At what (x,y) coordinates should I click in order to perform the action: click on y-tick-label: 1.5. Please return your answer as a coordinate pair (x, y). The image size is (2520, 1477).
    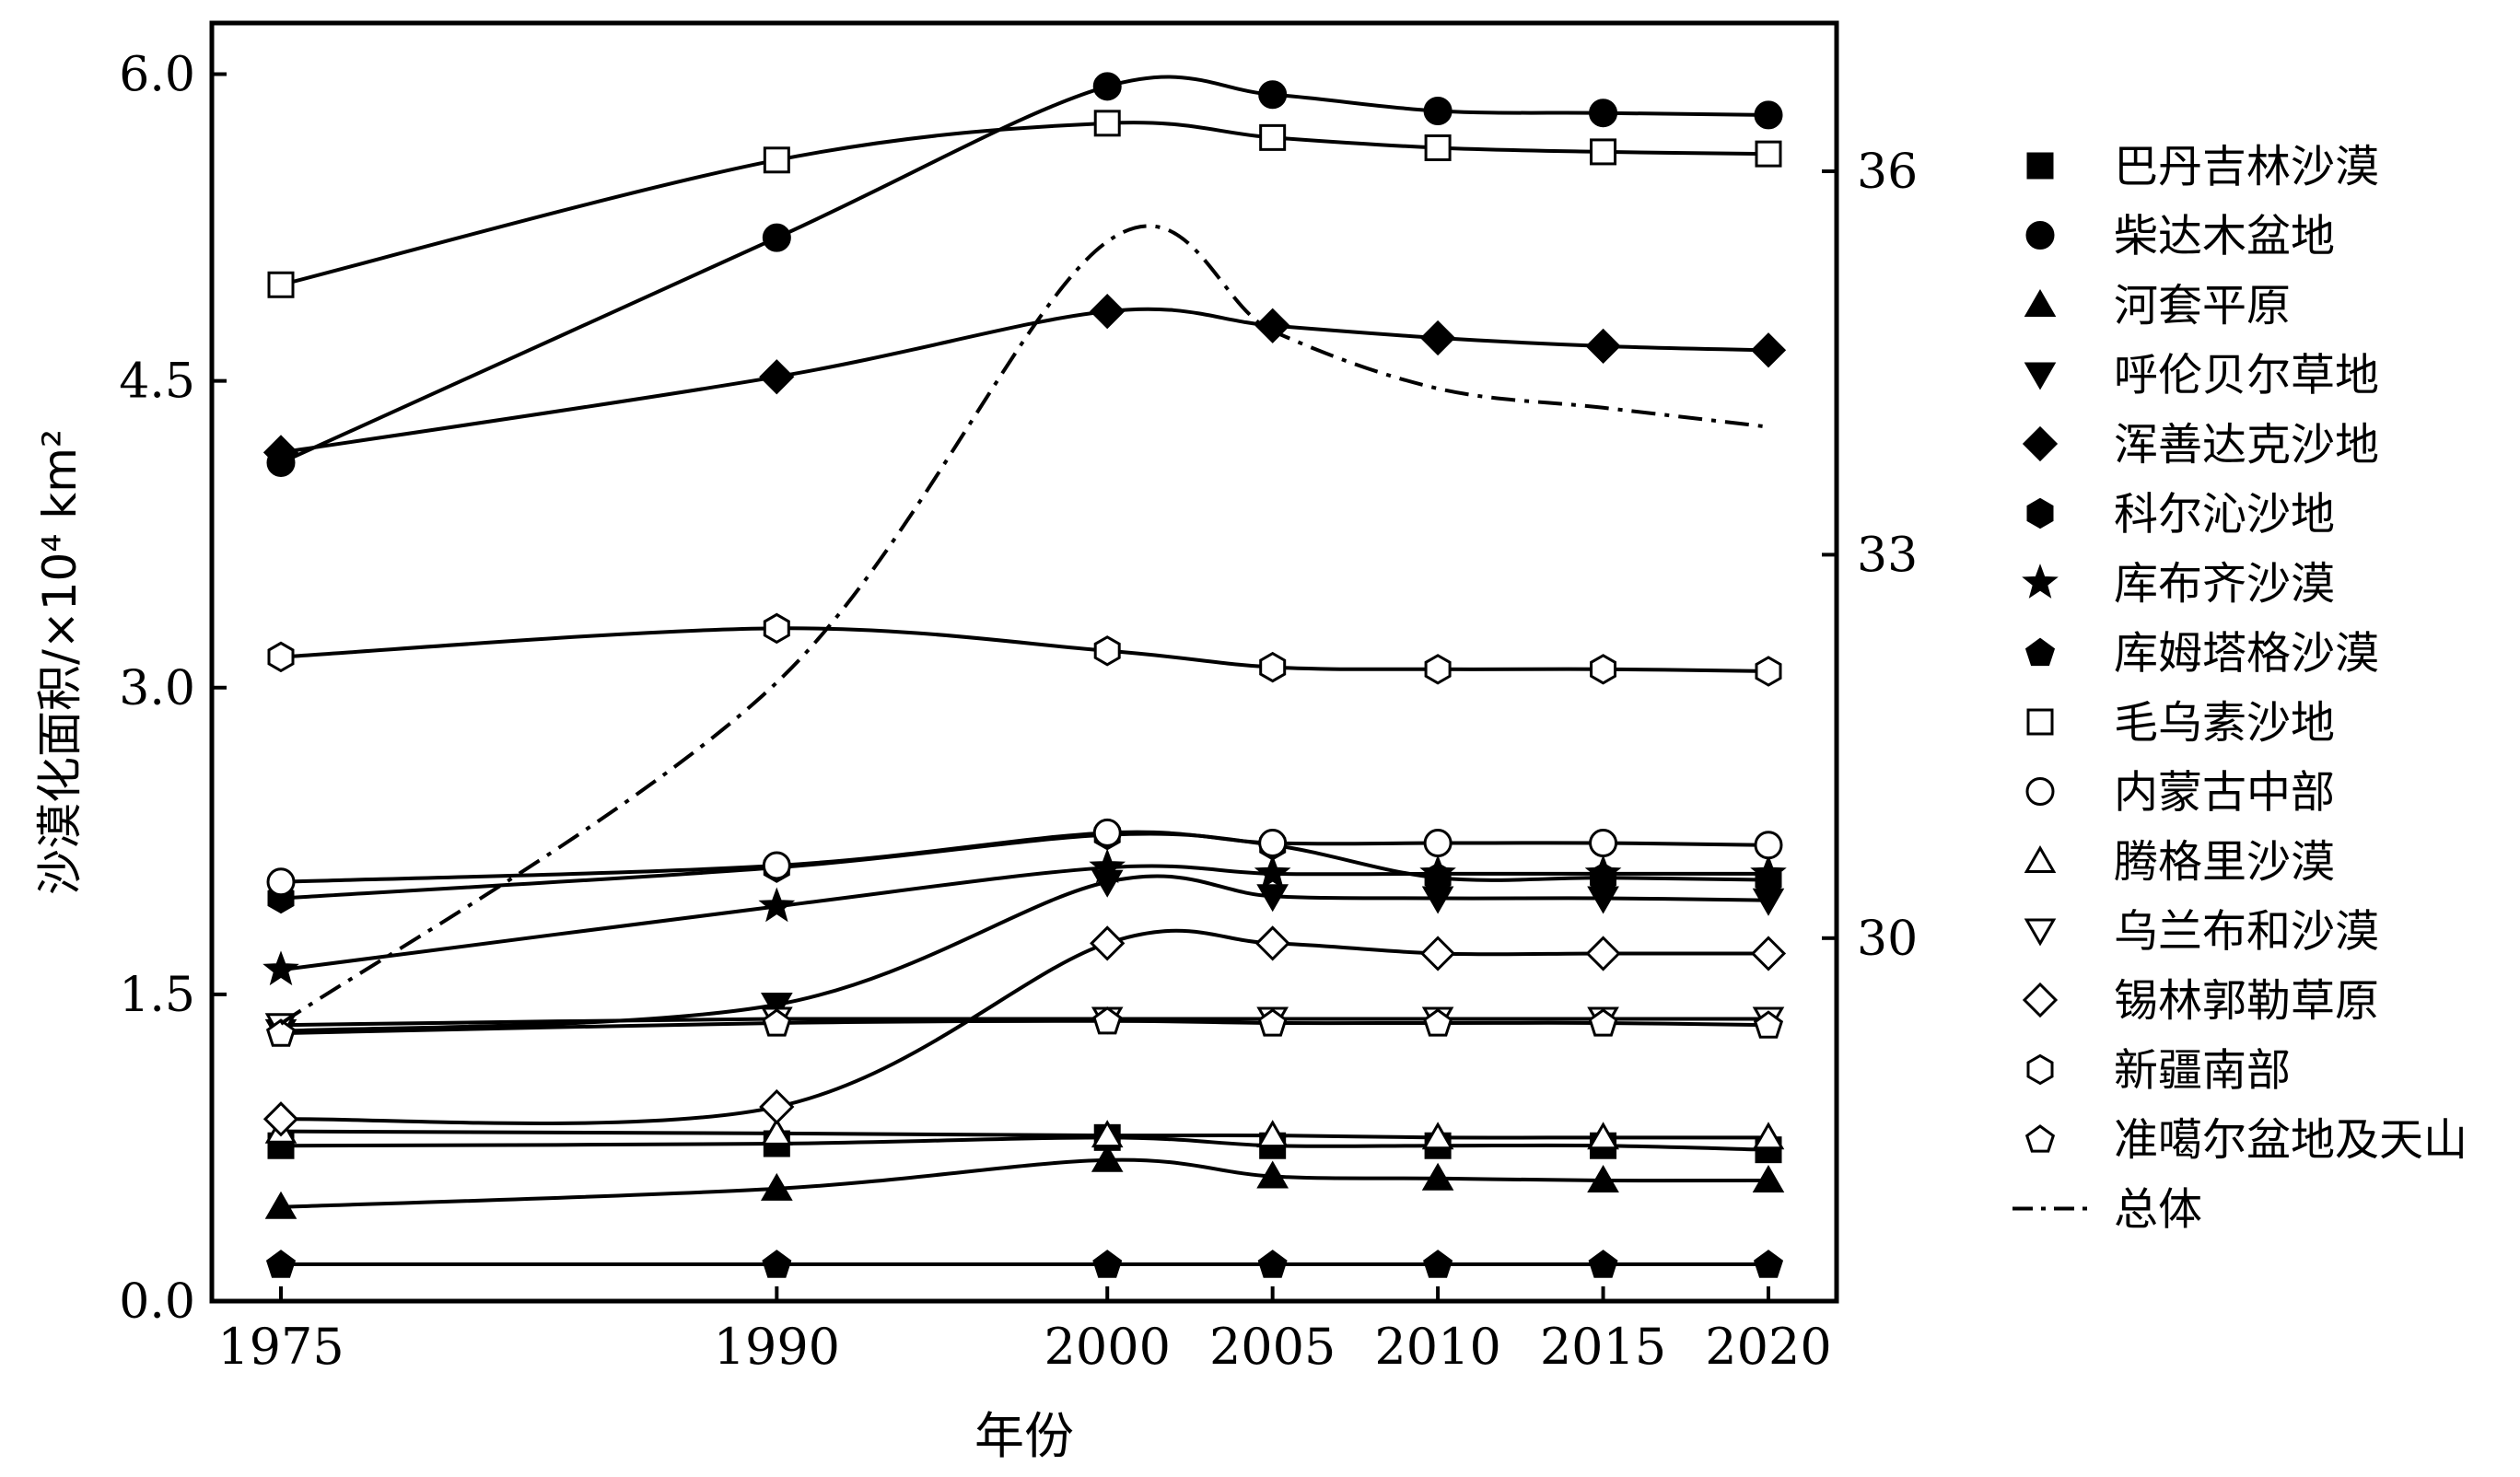
    Looking at the image, I should click on (157, 995).